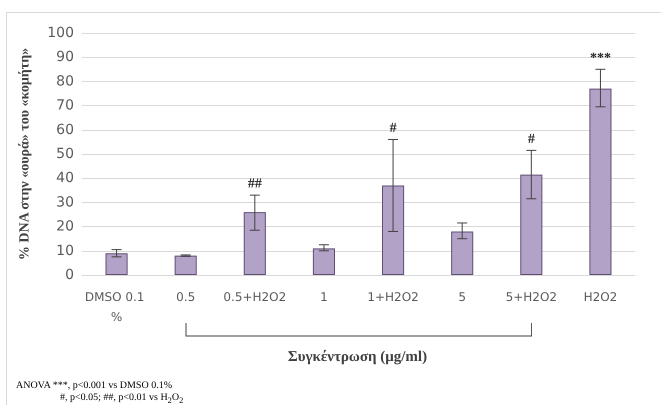 This screenshot has width=661, height=405. I want to click on x-tick-label: DMSO 0.1 %, so click(116, 307).